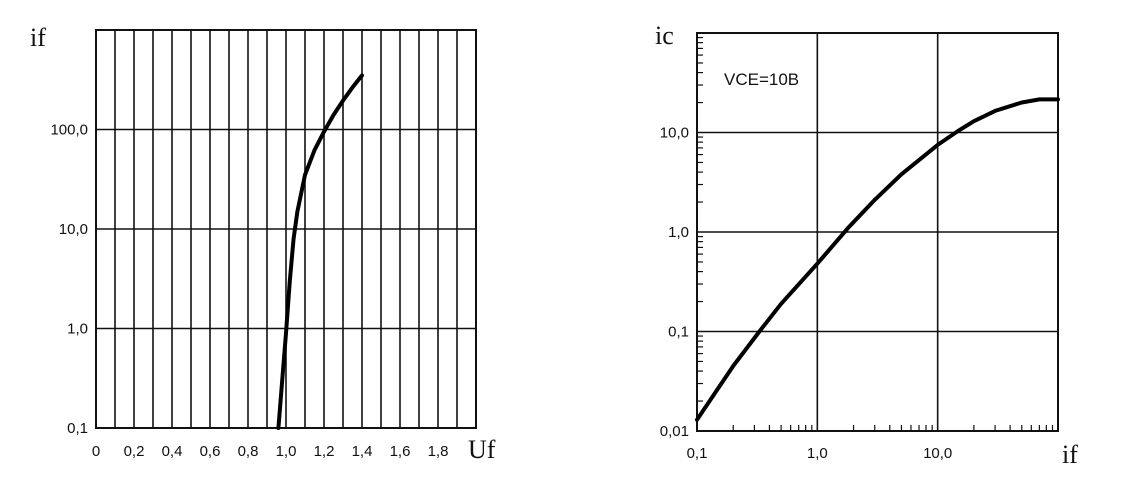  I want to click on left-x-axis-label: Uf, so click(482, 449).